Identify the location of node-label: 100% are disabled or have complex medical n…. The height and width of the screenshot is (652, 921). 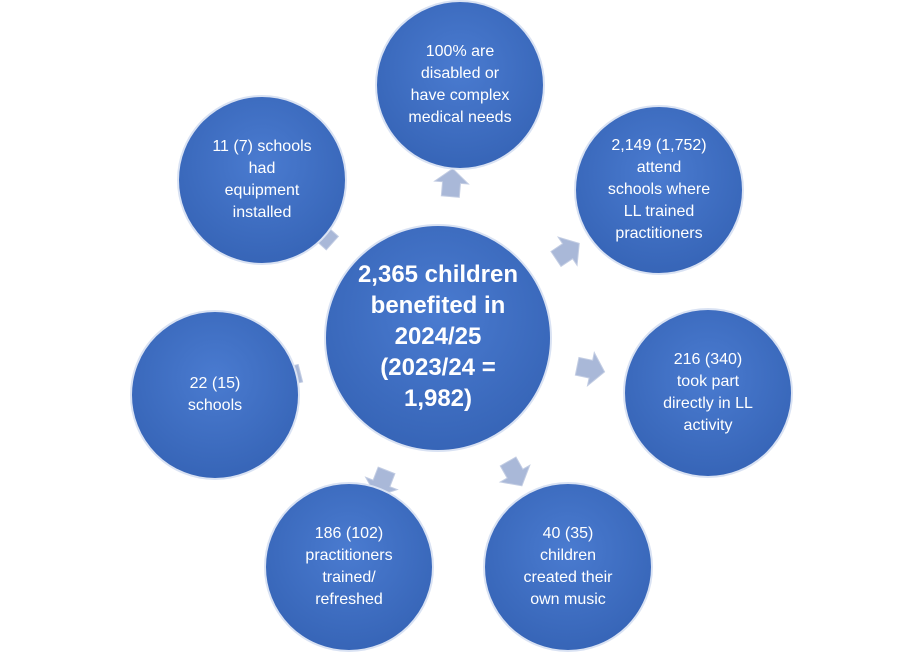
(459, 84).